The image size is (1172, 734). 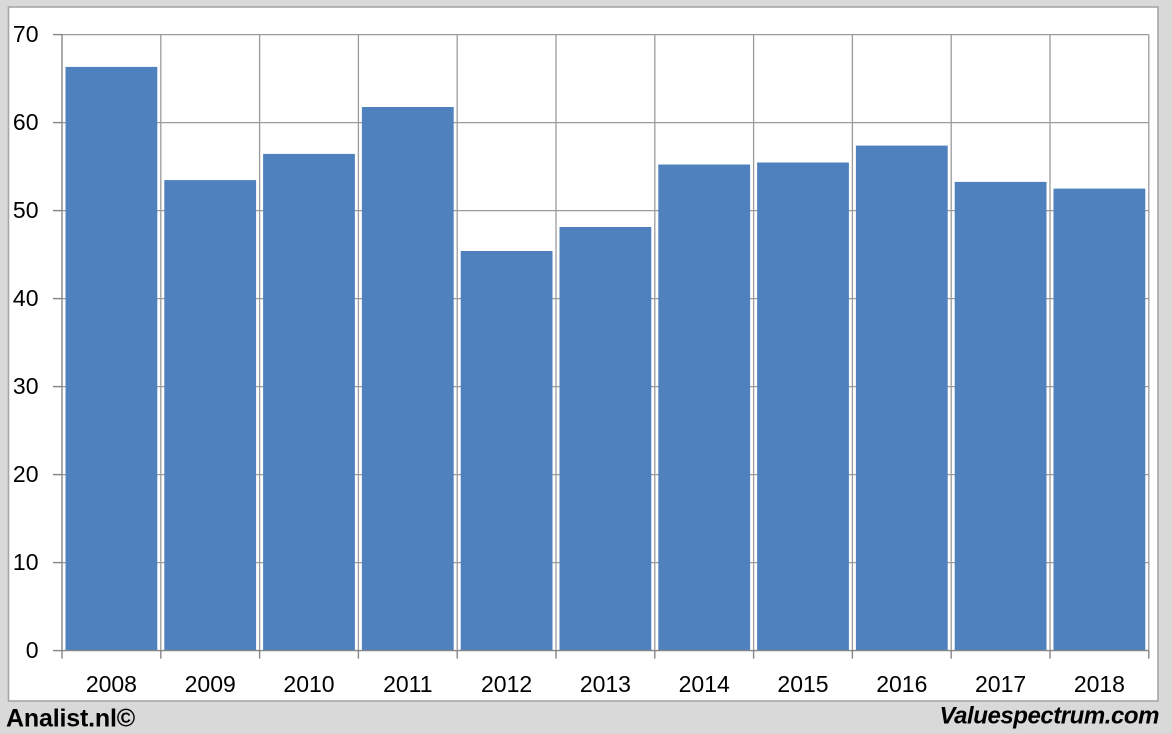 What do you see at coordinates (32, 650) in the screenshot?
I see `svg-text: 0` at bounding box center [32, 650].